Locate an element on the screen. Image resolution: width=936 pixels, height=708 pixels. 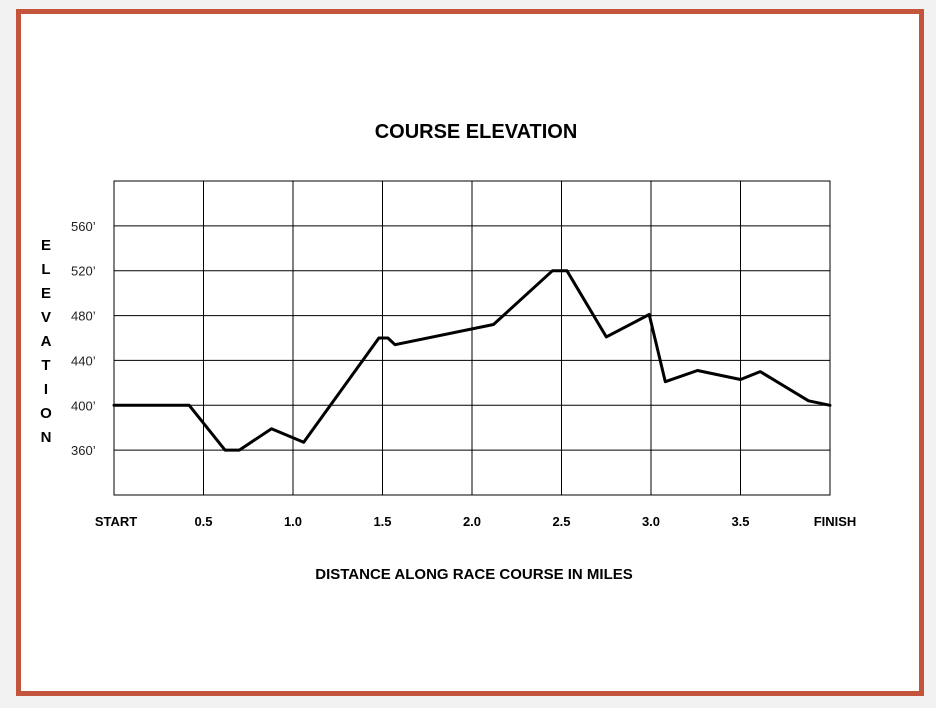
y-axis-label-letter: N is located at coordinates (46, 437).